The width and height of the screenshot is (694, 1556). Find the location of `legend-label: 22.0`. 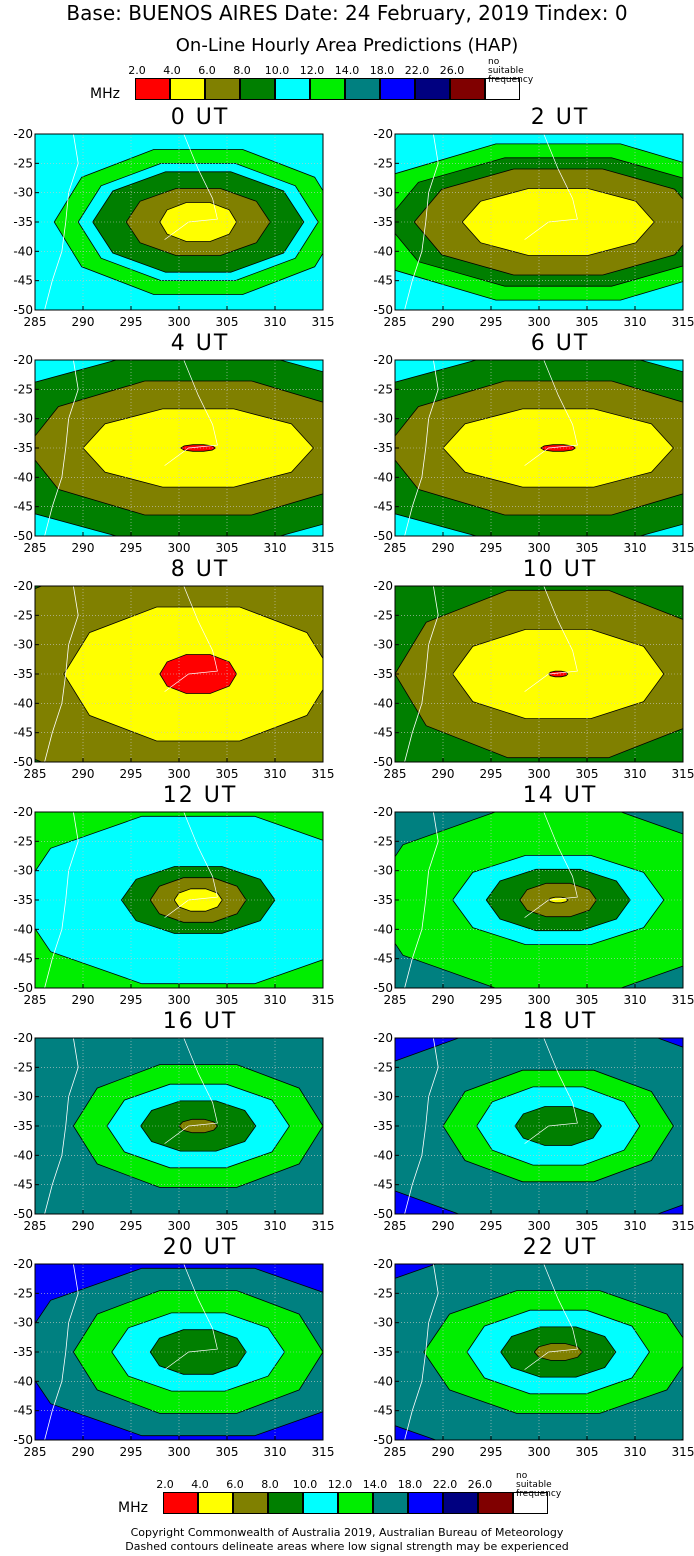

legend-label: 22.0 is located at coordinates (445, 1484).